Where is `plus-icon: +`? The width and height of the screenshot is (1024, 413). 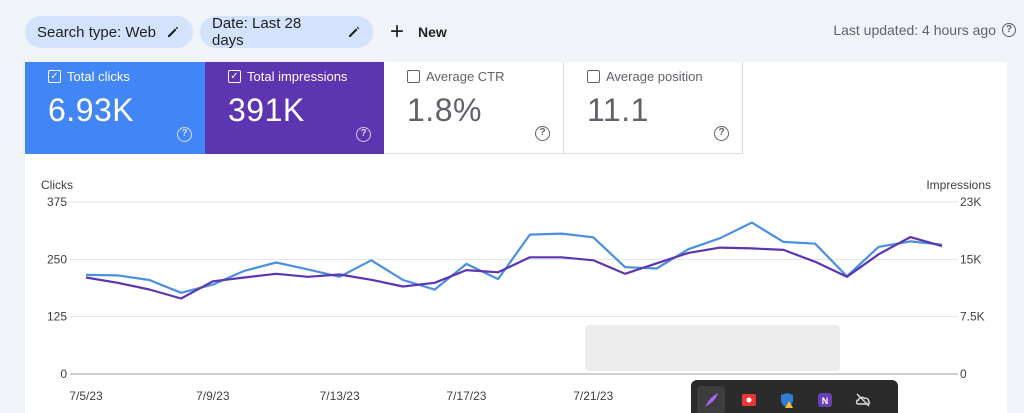
plus-icon: + is located at coordinates (397, 31).